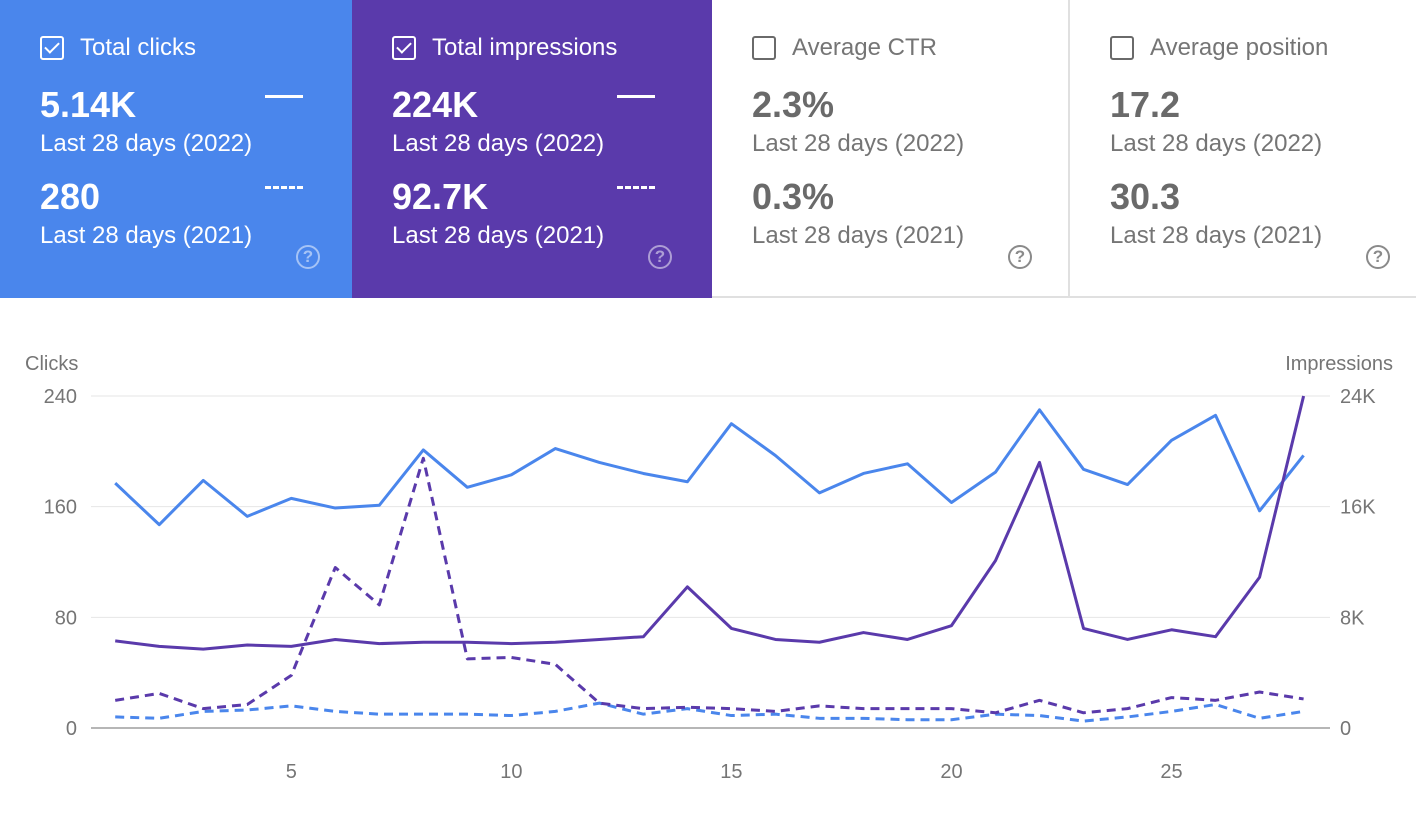  What do you see at coordinates (1239, 47) in the screenshot?
I see `metric-label: Average position` at bounding box center [1239, 47].